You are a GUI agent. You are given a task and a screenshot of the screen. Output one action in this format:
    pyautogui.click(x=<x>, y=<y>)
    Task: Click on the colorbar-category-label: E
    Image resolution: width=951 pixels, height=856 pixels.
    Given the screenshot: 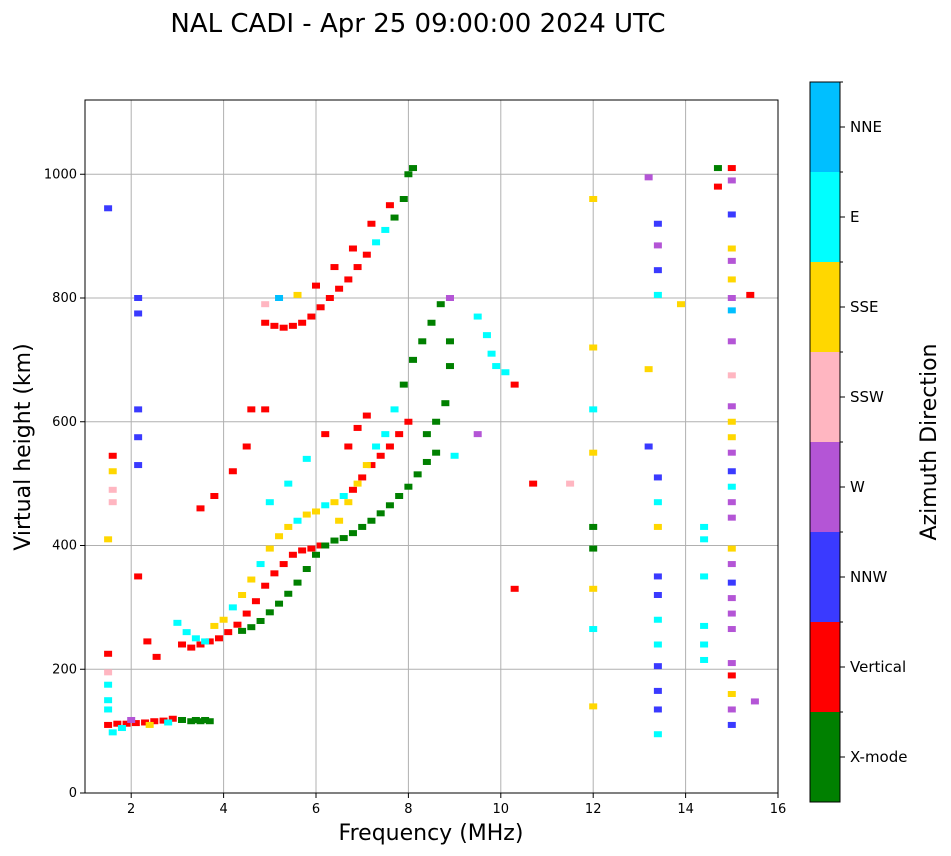 What is the action you would take?
    pyautogui.click(x=854, y=217)
    